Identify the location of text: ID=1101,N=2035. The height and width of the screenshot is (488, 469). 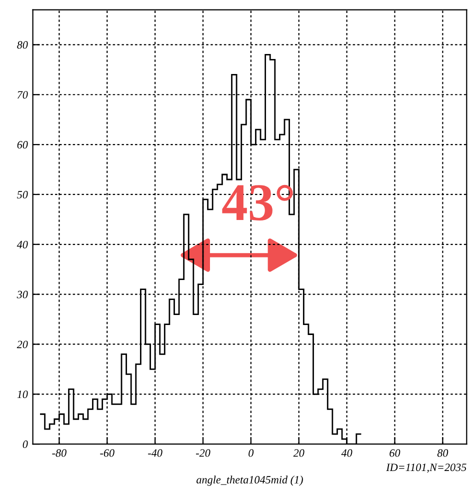
(426, 468).